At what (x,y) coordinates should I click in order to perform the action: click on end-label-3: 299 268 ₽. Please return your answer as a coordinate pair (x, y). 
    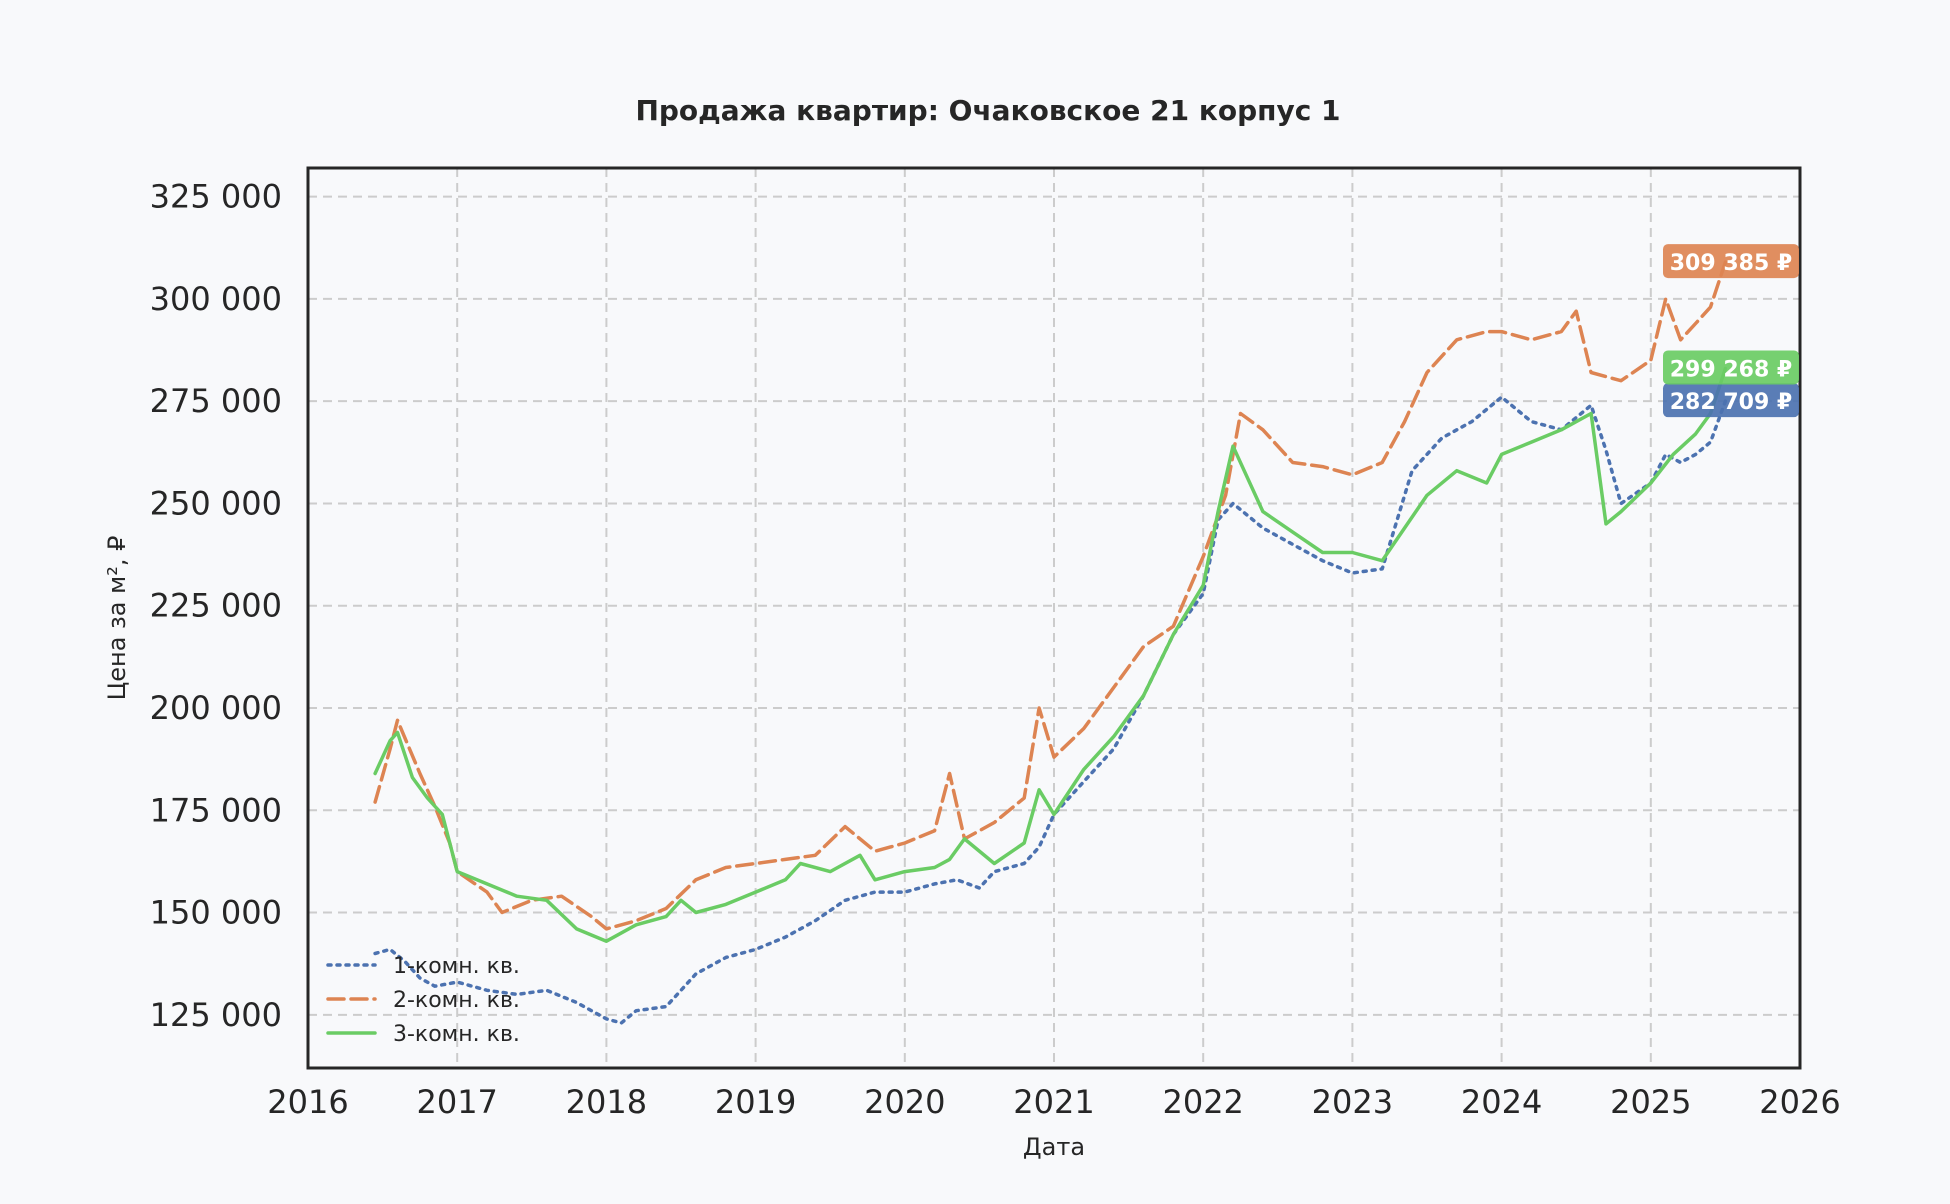
    Looking at the image, I should click on (1731, 367).